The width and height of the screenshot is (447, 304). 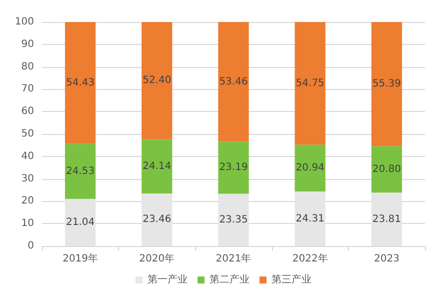 I want to click on y-tick-label: 90, so click(x=27, y=44).